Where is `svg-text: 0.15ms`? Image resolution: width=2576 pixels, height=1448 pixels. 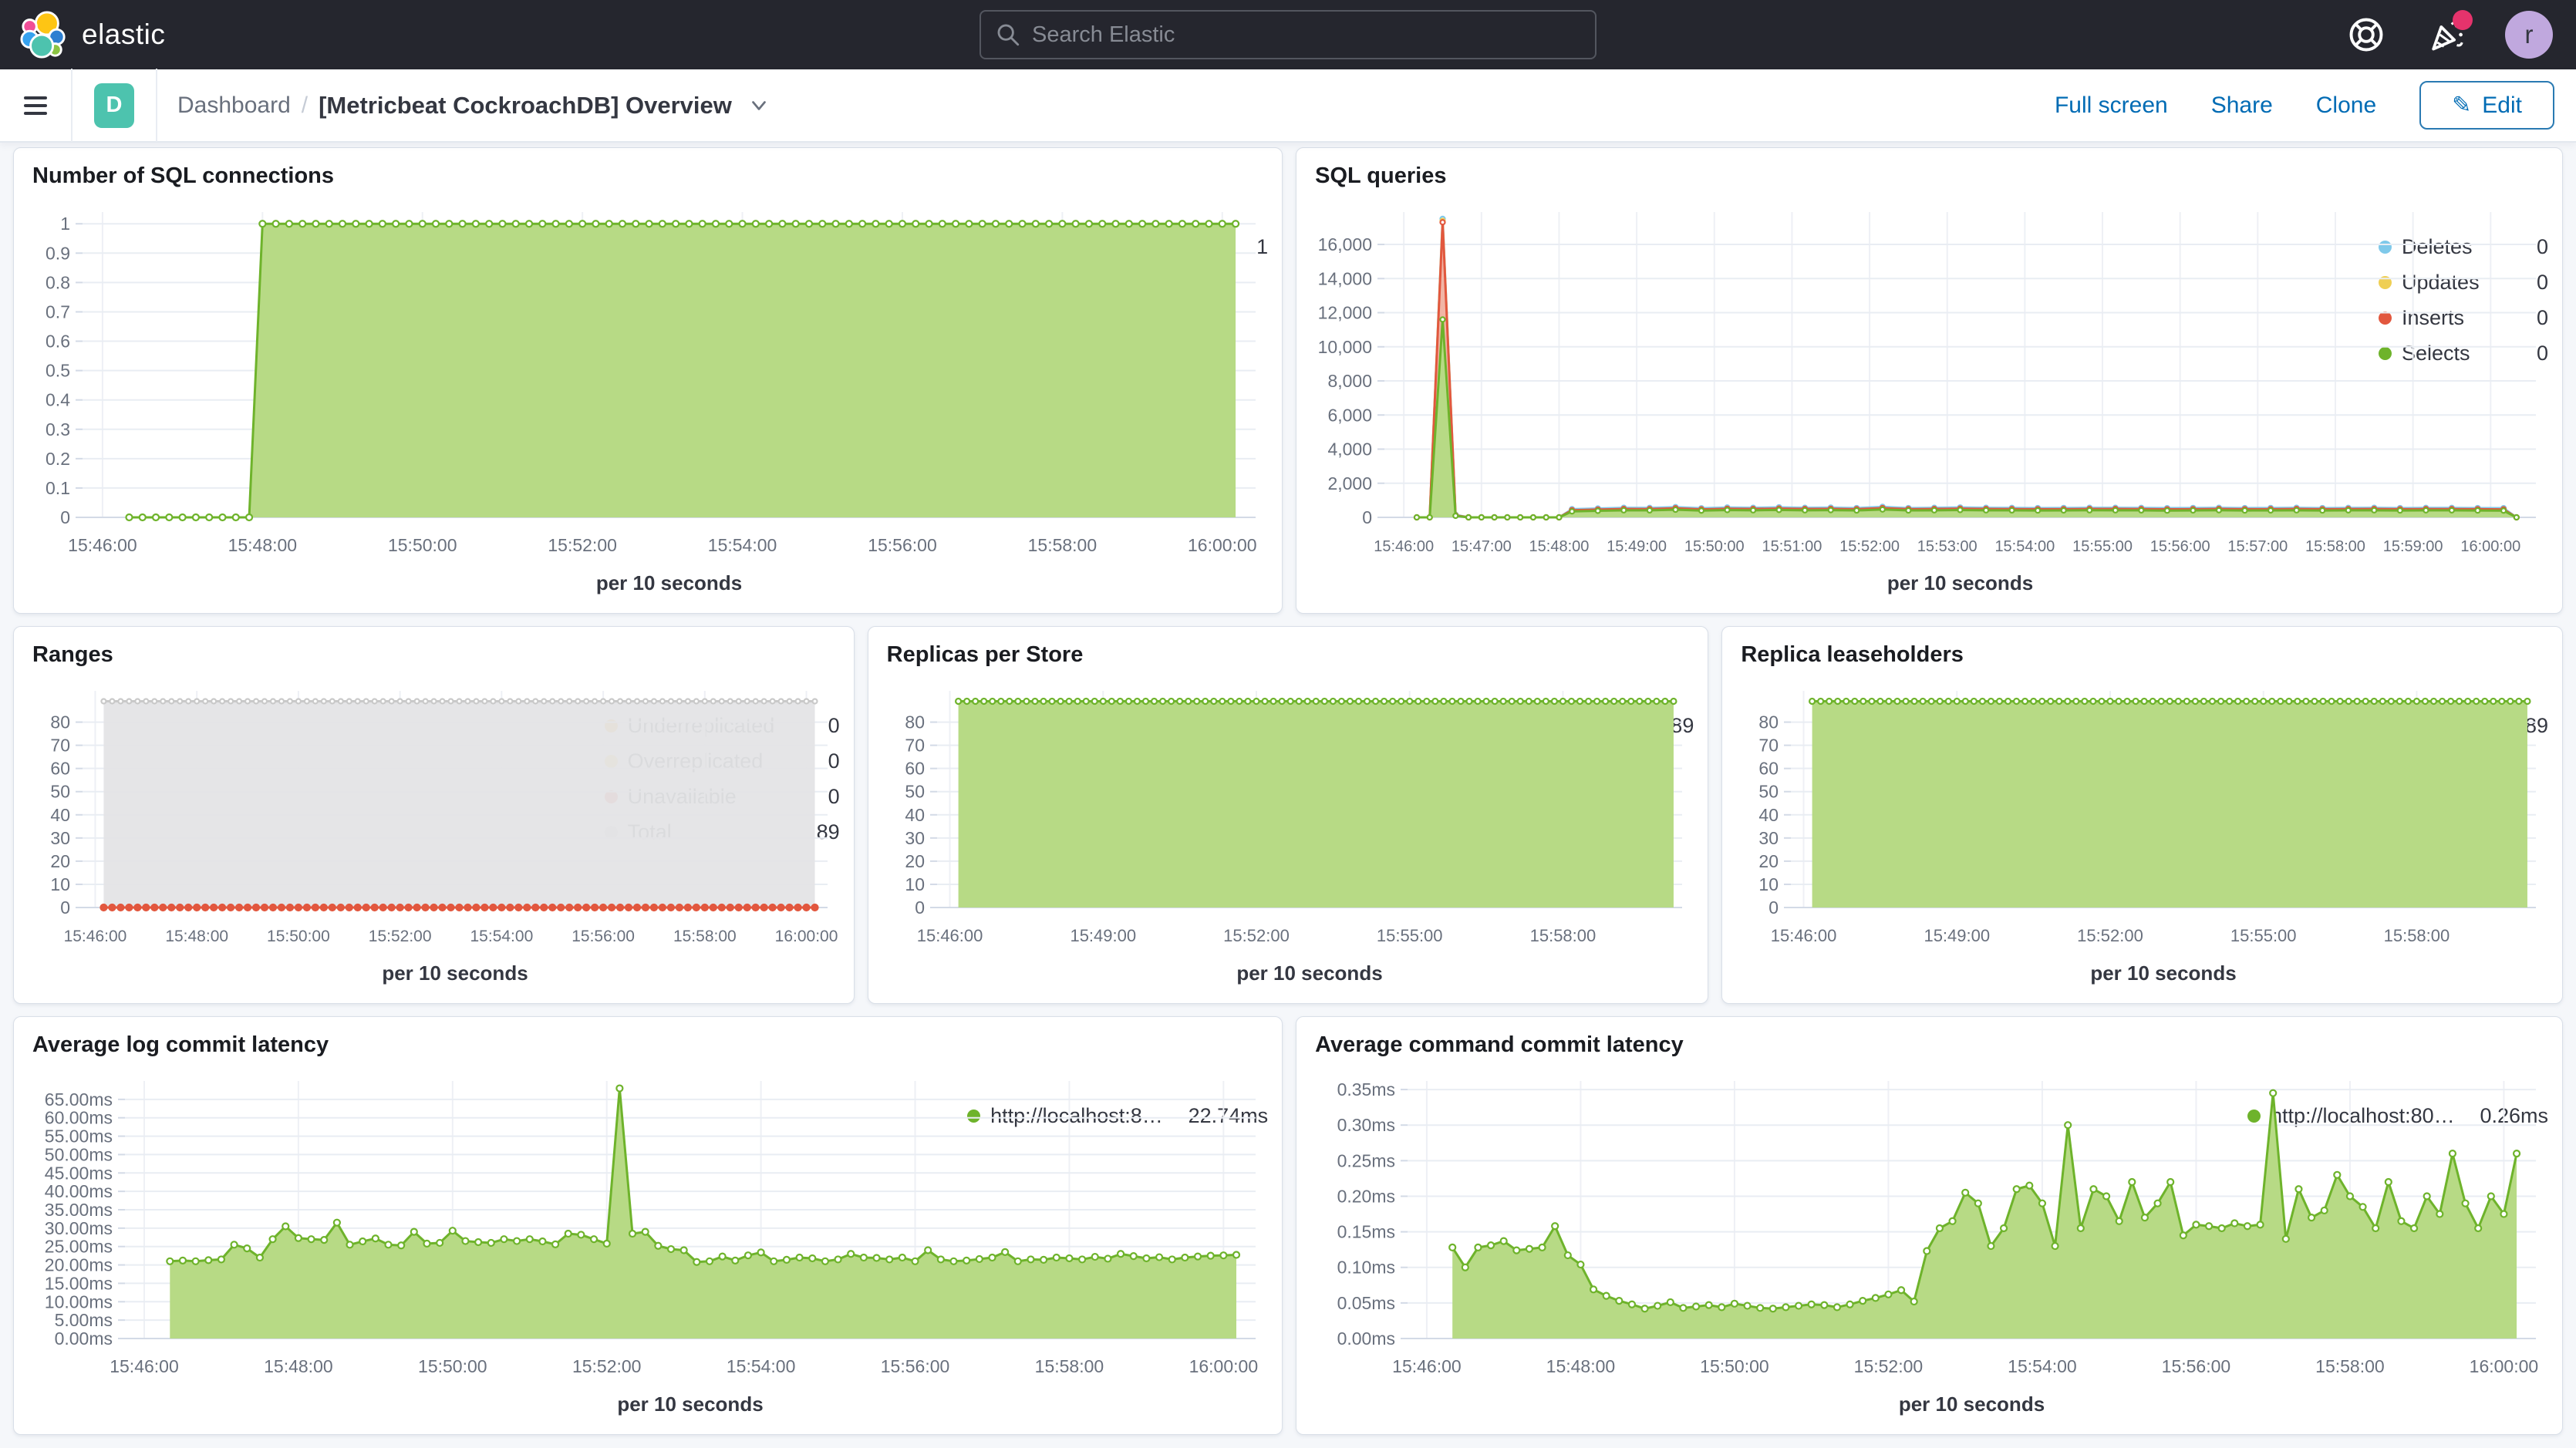 svg-text: 0.15ms is located at coordinates (1366, 1232).